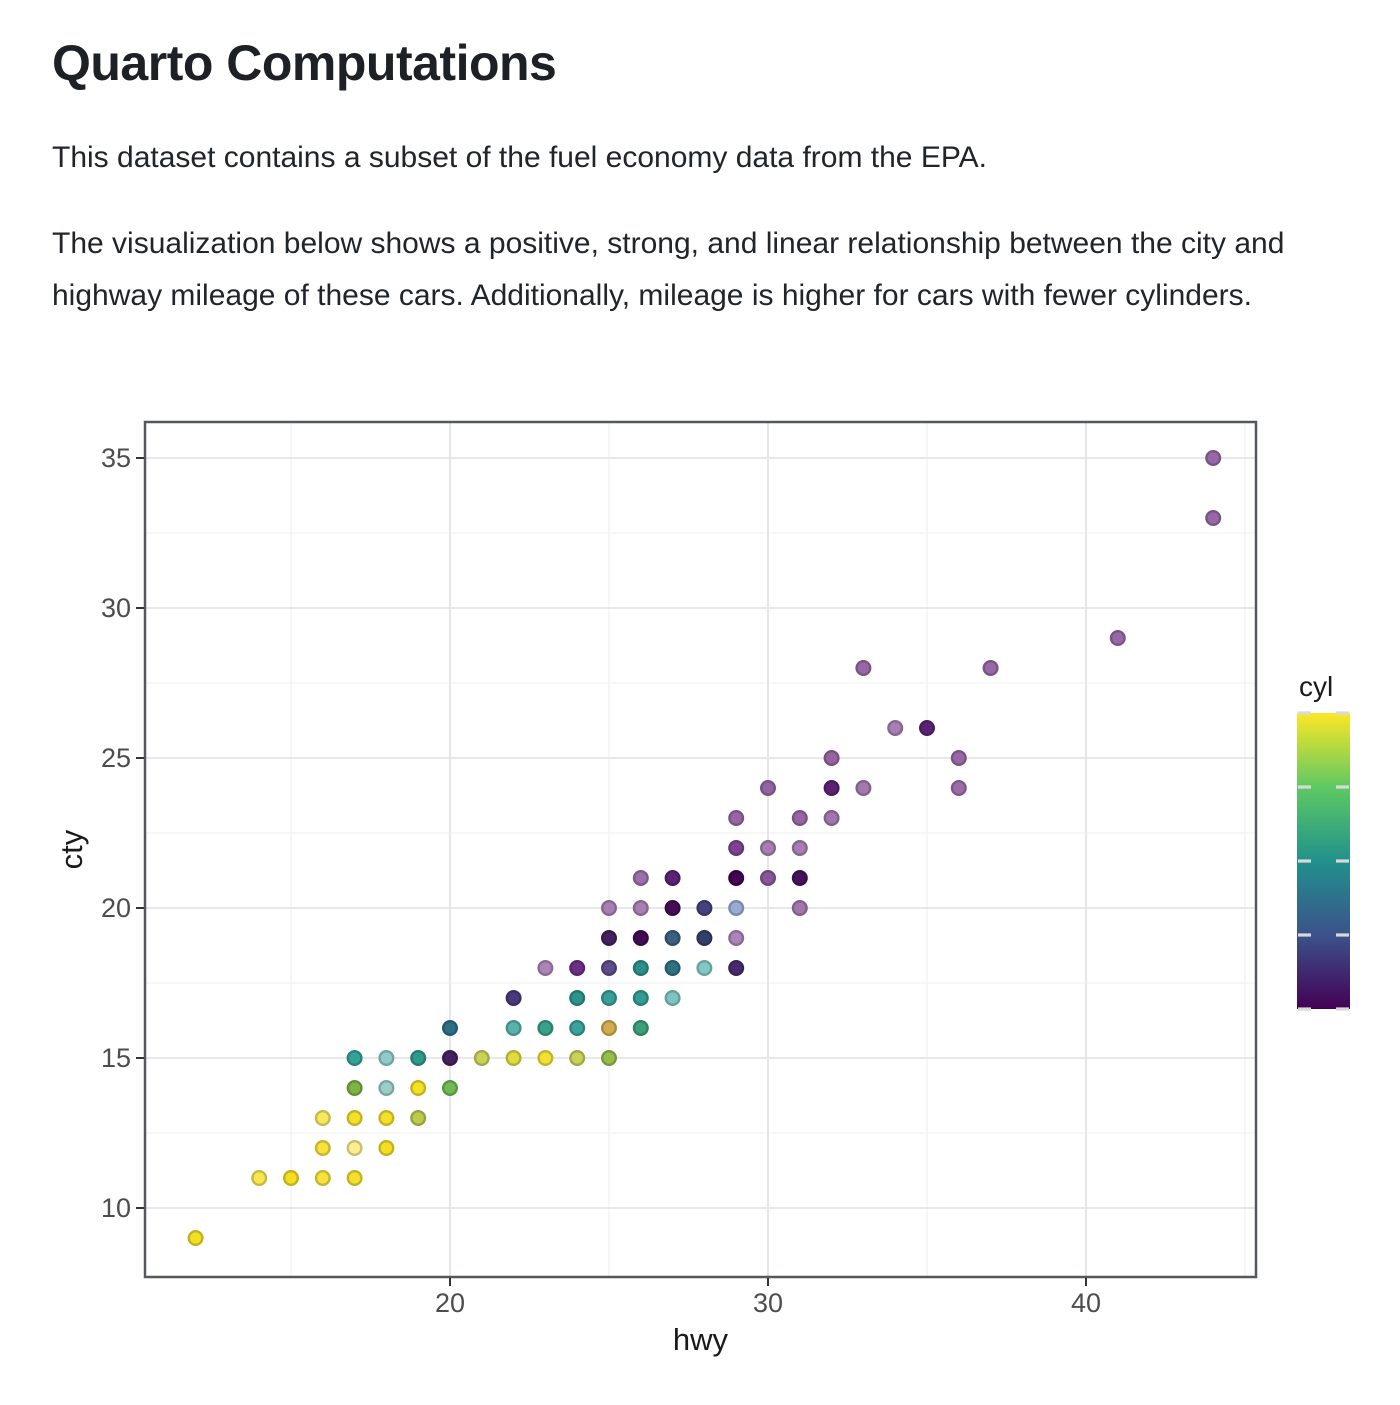  I want to click on page-title: Quarto Computations, so click(304, 63).